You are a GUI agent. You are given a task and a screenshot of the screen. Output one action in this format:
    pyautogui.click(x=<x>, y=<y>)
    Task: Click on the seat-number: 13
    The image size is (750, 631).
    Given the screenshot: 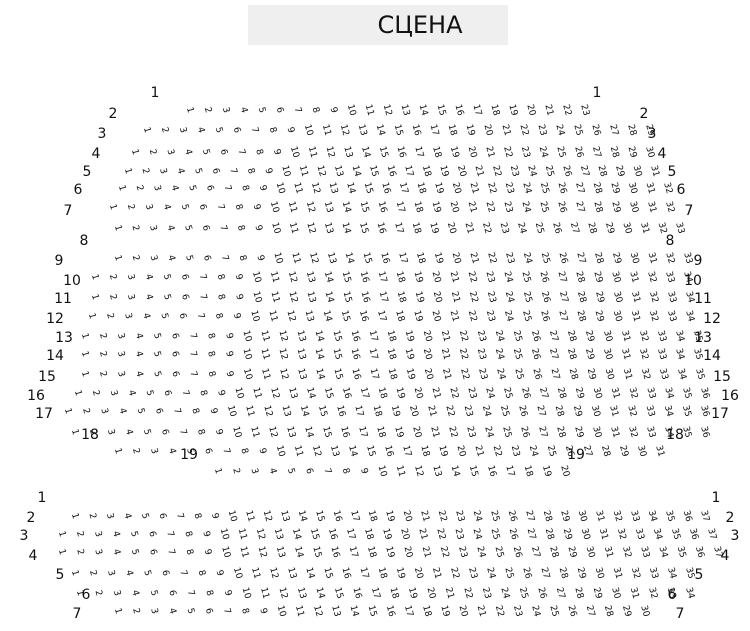 What is the action you would take?
    pyautogui.click(x=292, y=393)
    